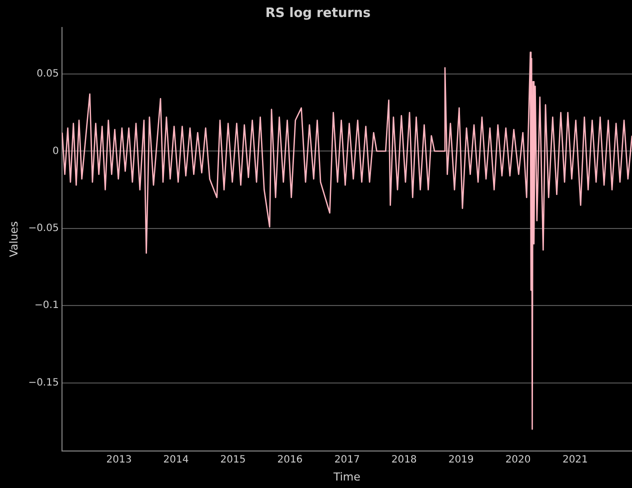 The image size is (632, 488). What do you see at coordinates (318, 14) in the screenshot?
I see `chart-title: RS log returns` at bounding box center [318, 14].